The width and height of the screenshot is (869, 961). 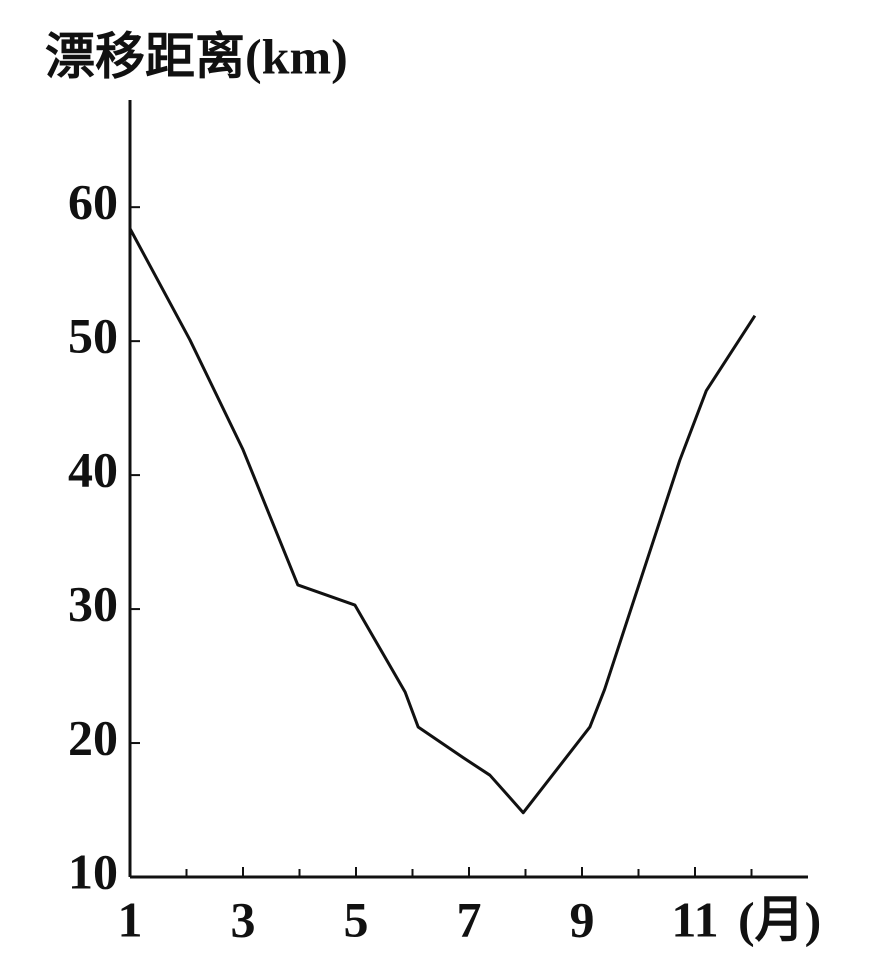 I want to click on x-tick-label: 7, so click(x=469, y=919).